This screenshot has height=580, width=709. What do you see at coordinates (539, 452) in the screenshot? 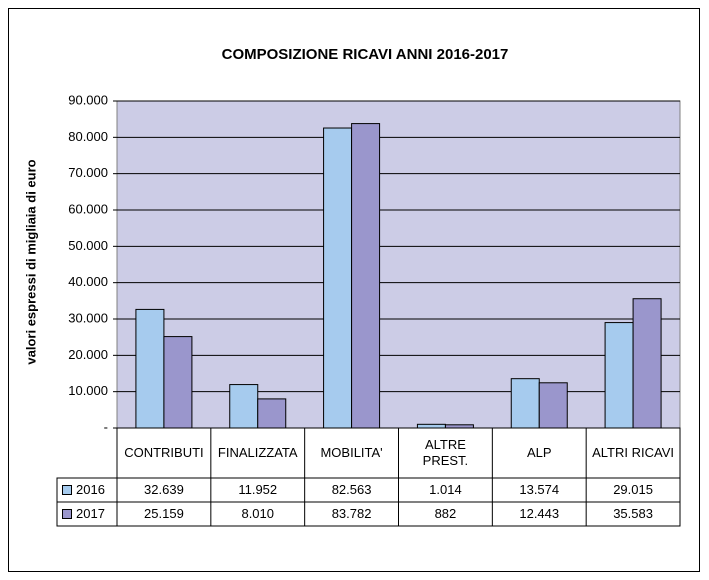
I see `category-label: ALP` at bounding box center [539, 452].